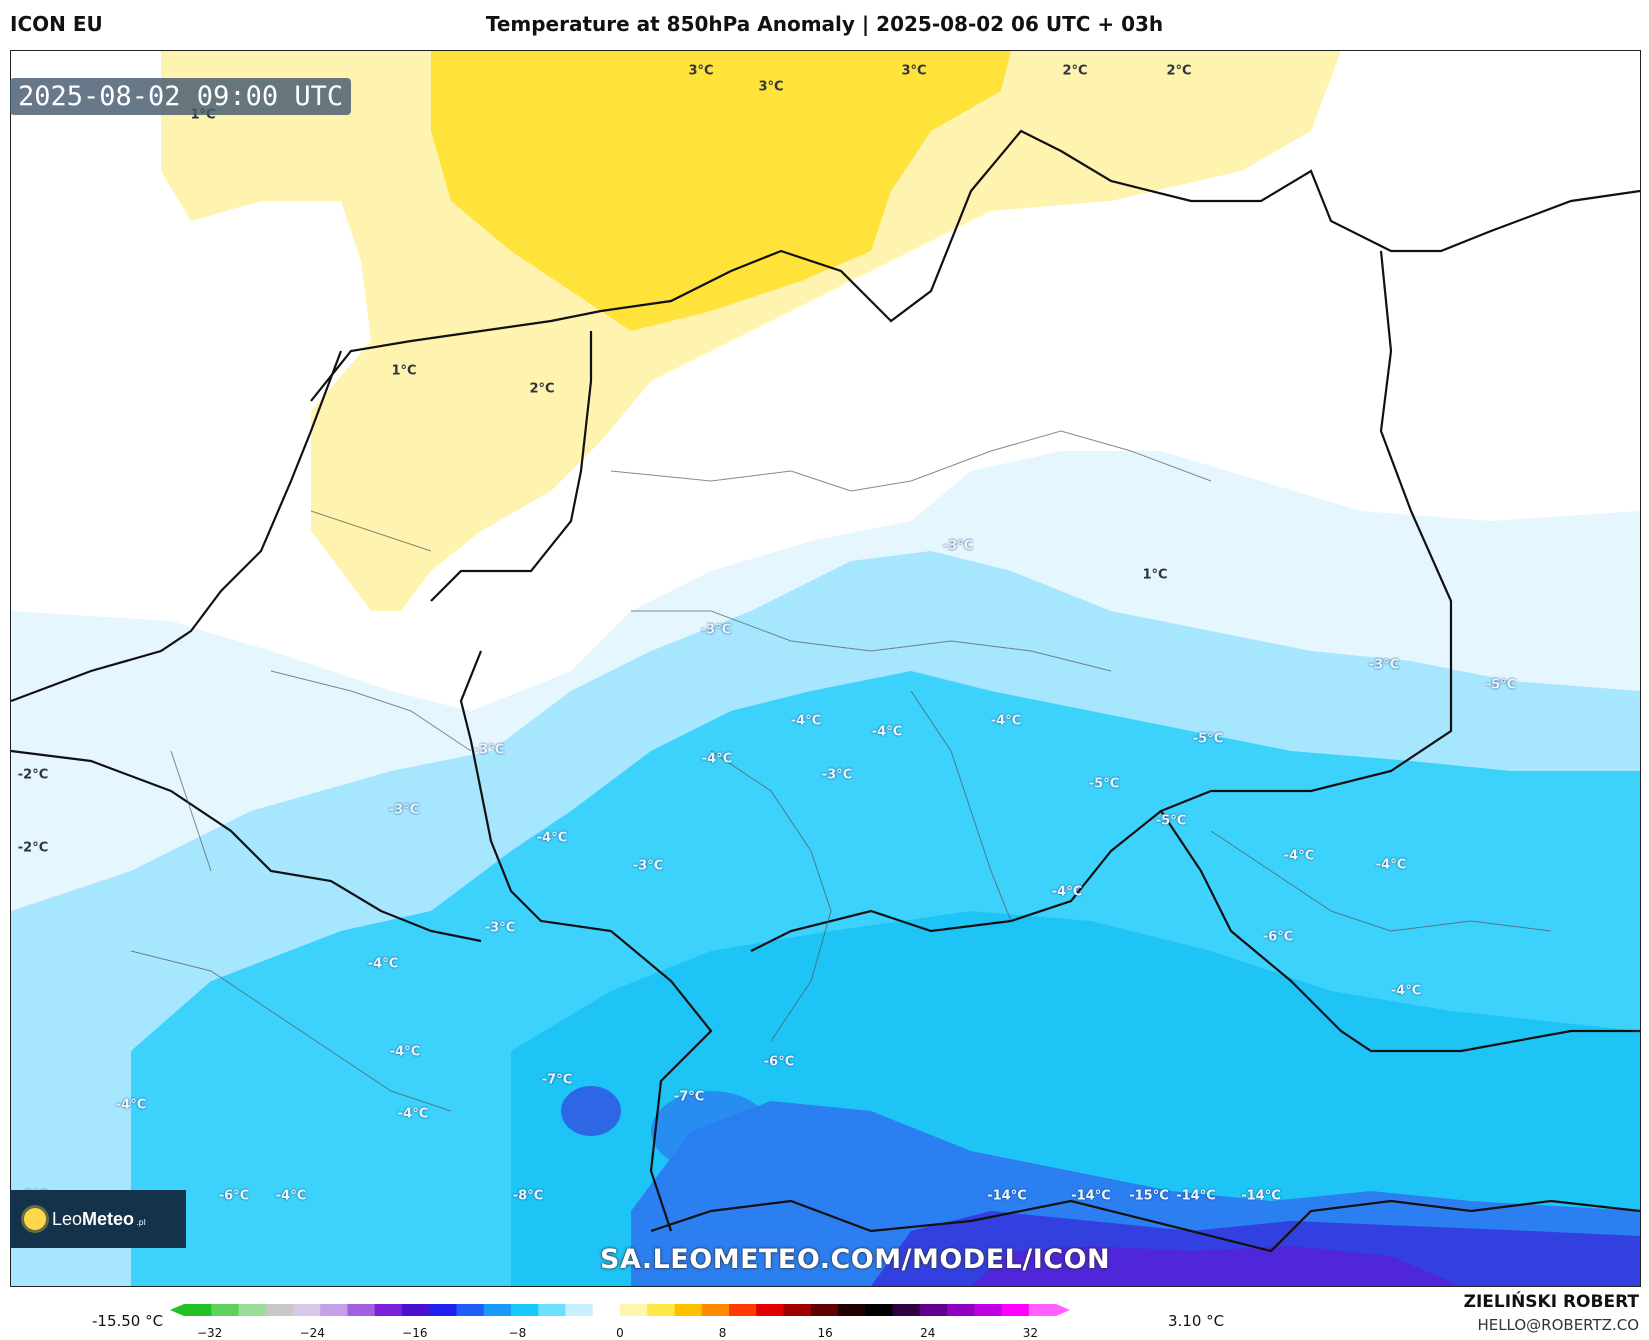  I want to click on violet-region, so click(1216, 1266).